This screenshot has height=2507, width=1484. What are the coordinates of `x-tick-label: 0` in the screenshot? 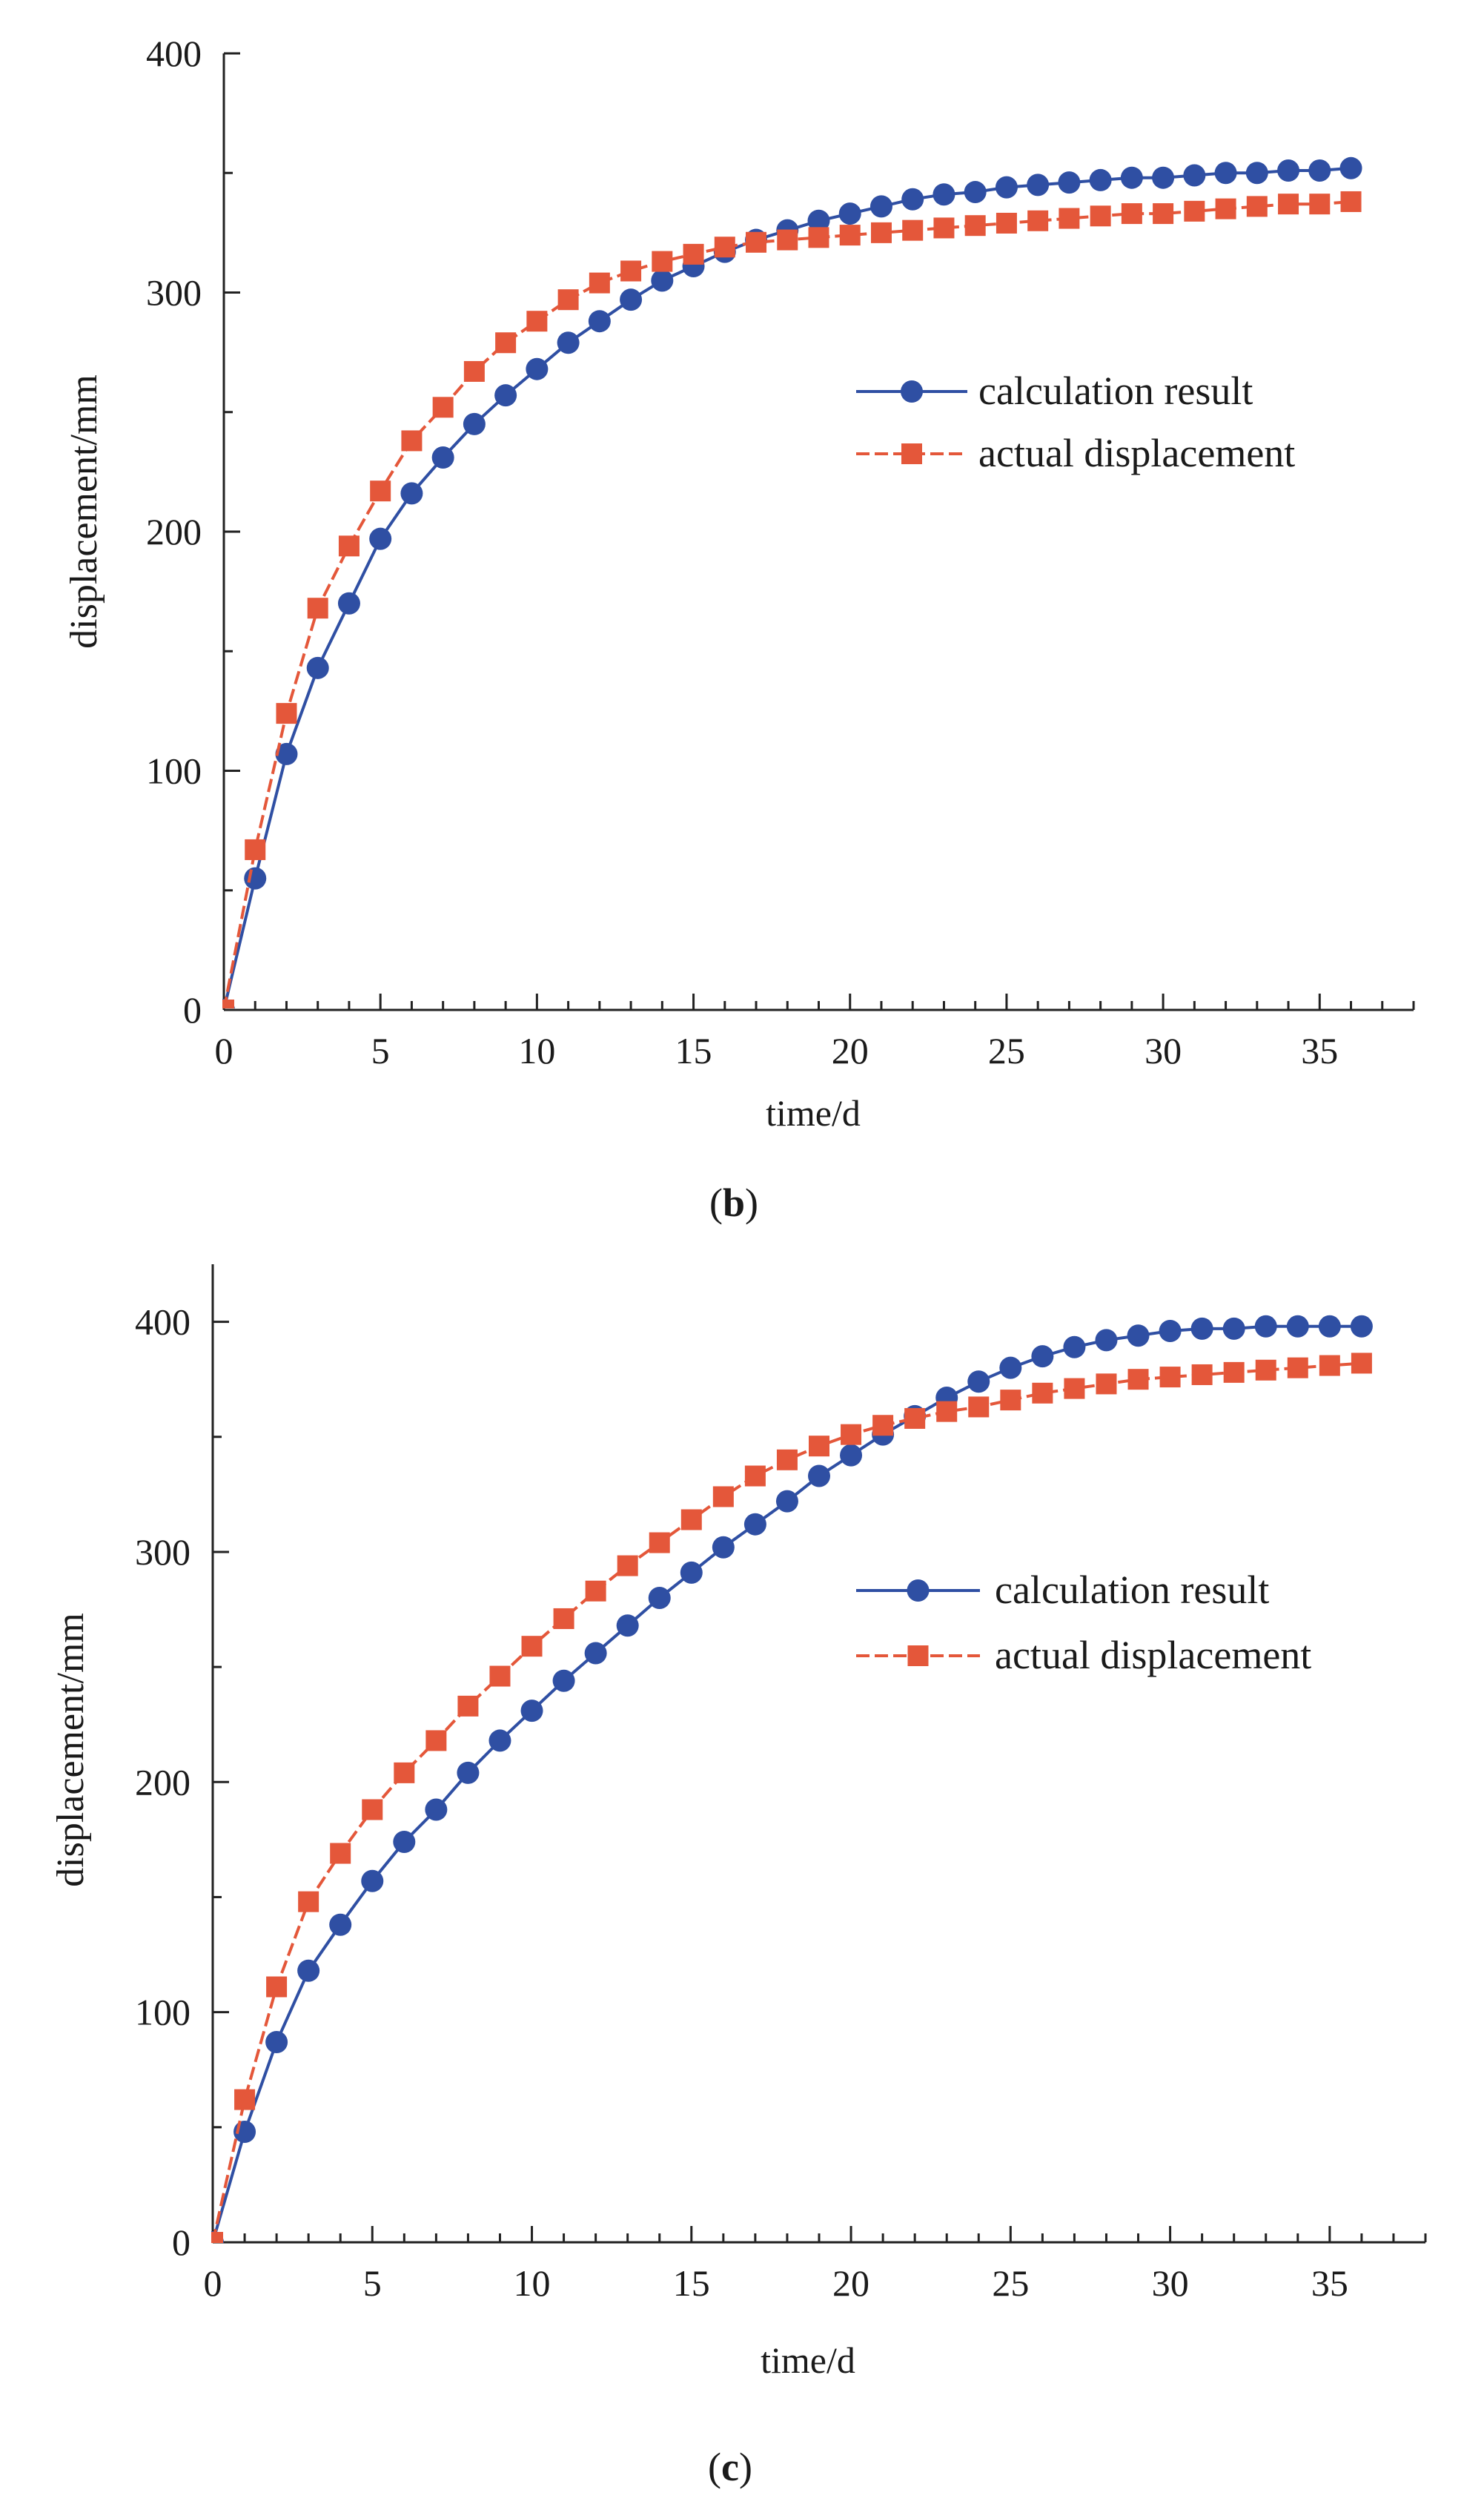 It's located at (213, 2283).